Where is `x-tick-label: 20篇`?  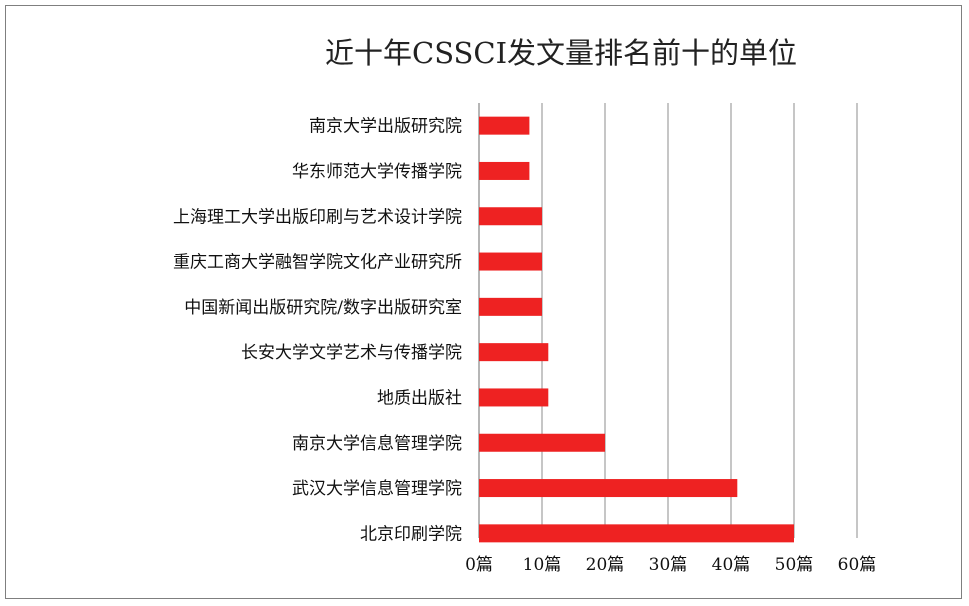
x-tick-label: 20篇 is located at coordinates (605, 565).